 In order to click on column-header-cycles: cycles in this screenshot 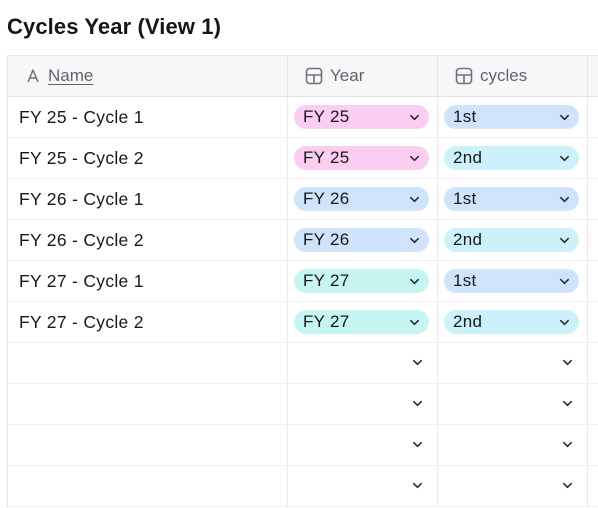, I will do `click(513, 76)`.